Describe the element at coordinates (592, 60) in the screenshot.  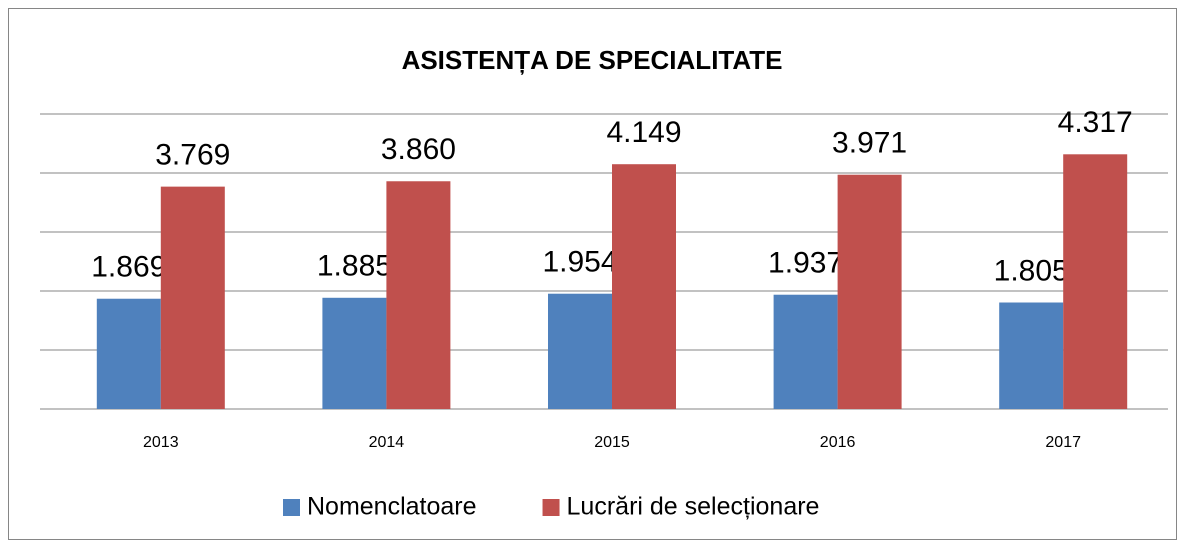
I see `chart-title: ASISTENȚA DE SPECIALITATE` at that location.